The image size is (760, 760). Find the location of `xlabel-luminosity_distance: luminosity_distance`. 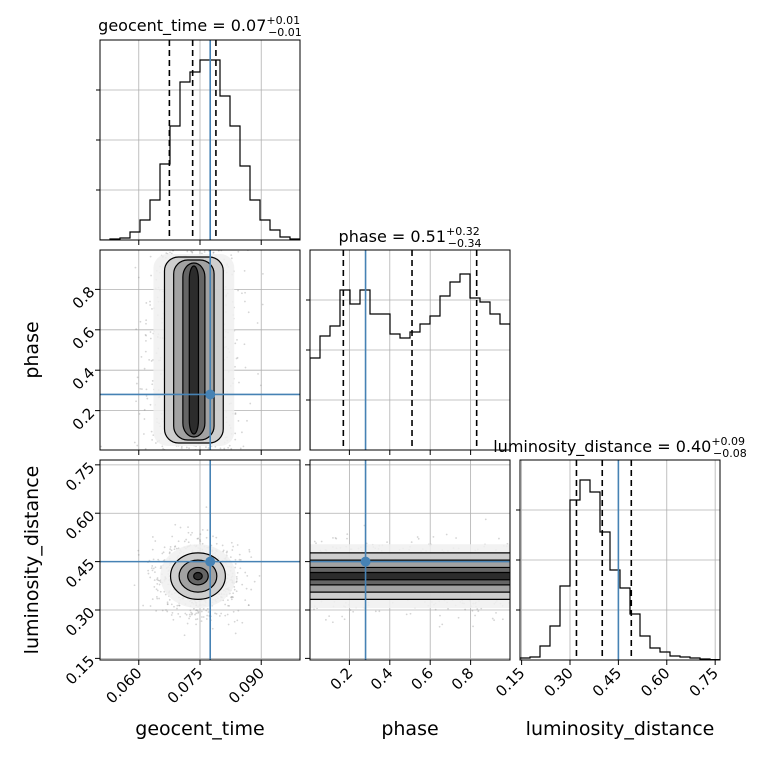

xlabel-luminosity_distance: luminosity_distance is located at coordinates (620, 729).